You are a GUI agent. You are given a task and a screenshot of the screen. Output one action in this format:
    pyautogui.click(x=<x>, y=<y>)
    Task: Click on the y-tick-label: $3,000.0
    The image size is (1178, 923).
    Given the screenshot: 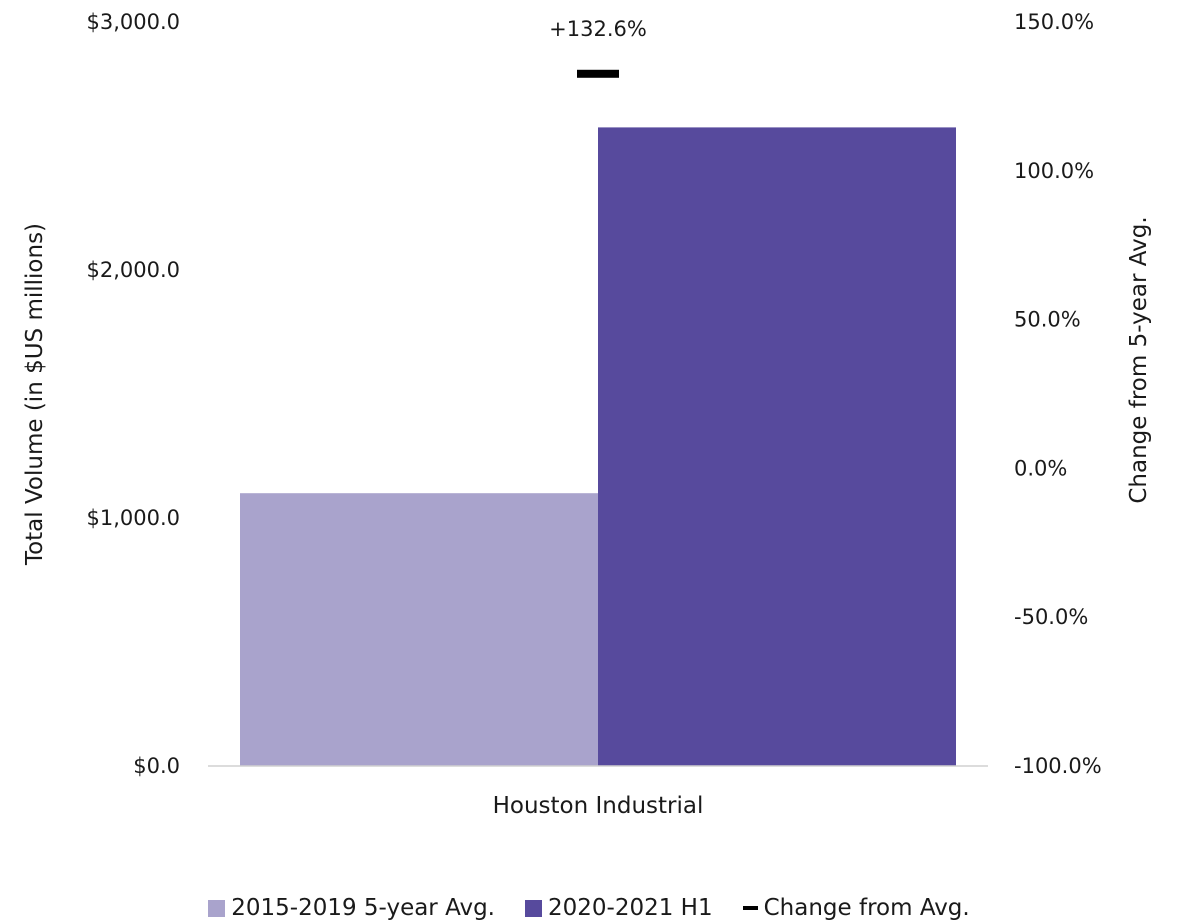 What is the action you would take?
    pyautogui.click(x=133, y=22)
    